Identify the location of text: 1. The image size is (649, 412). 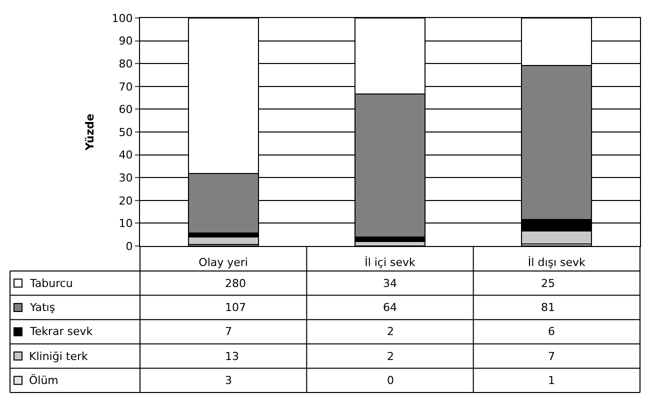
(551, 380).